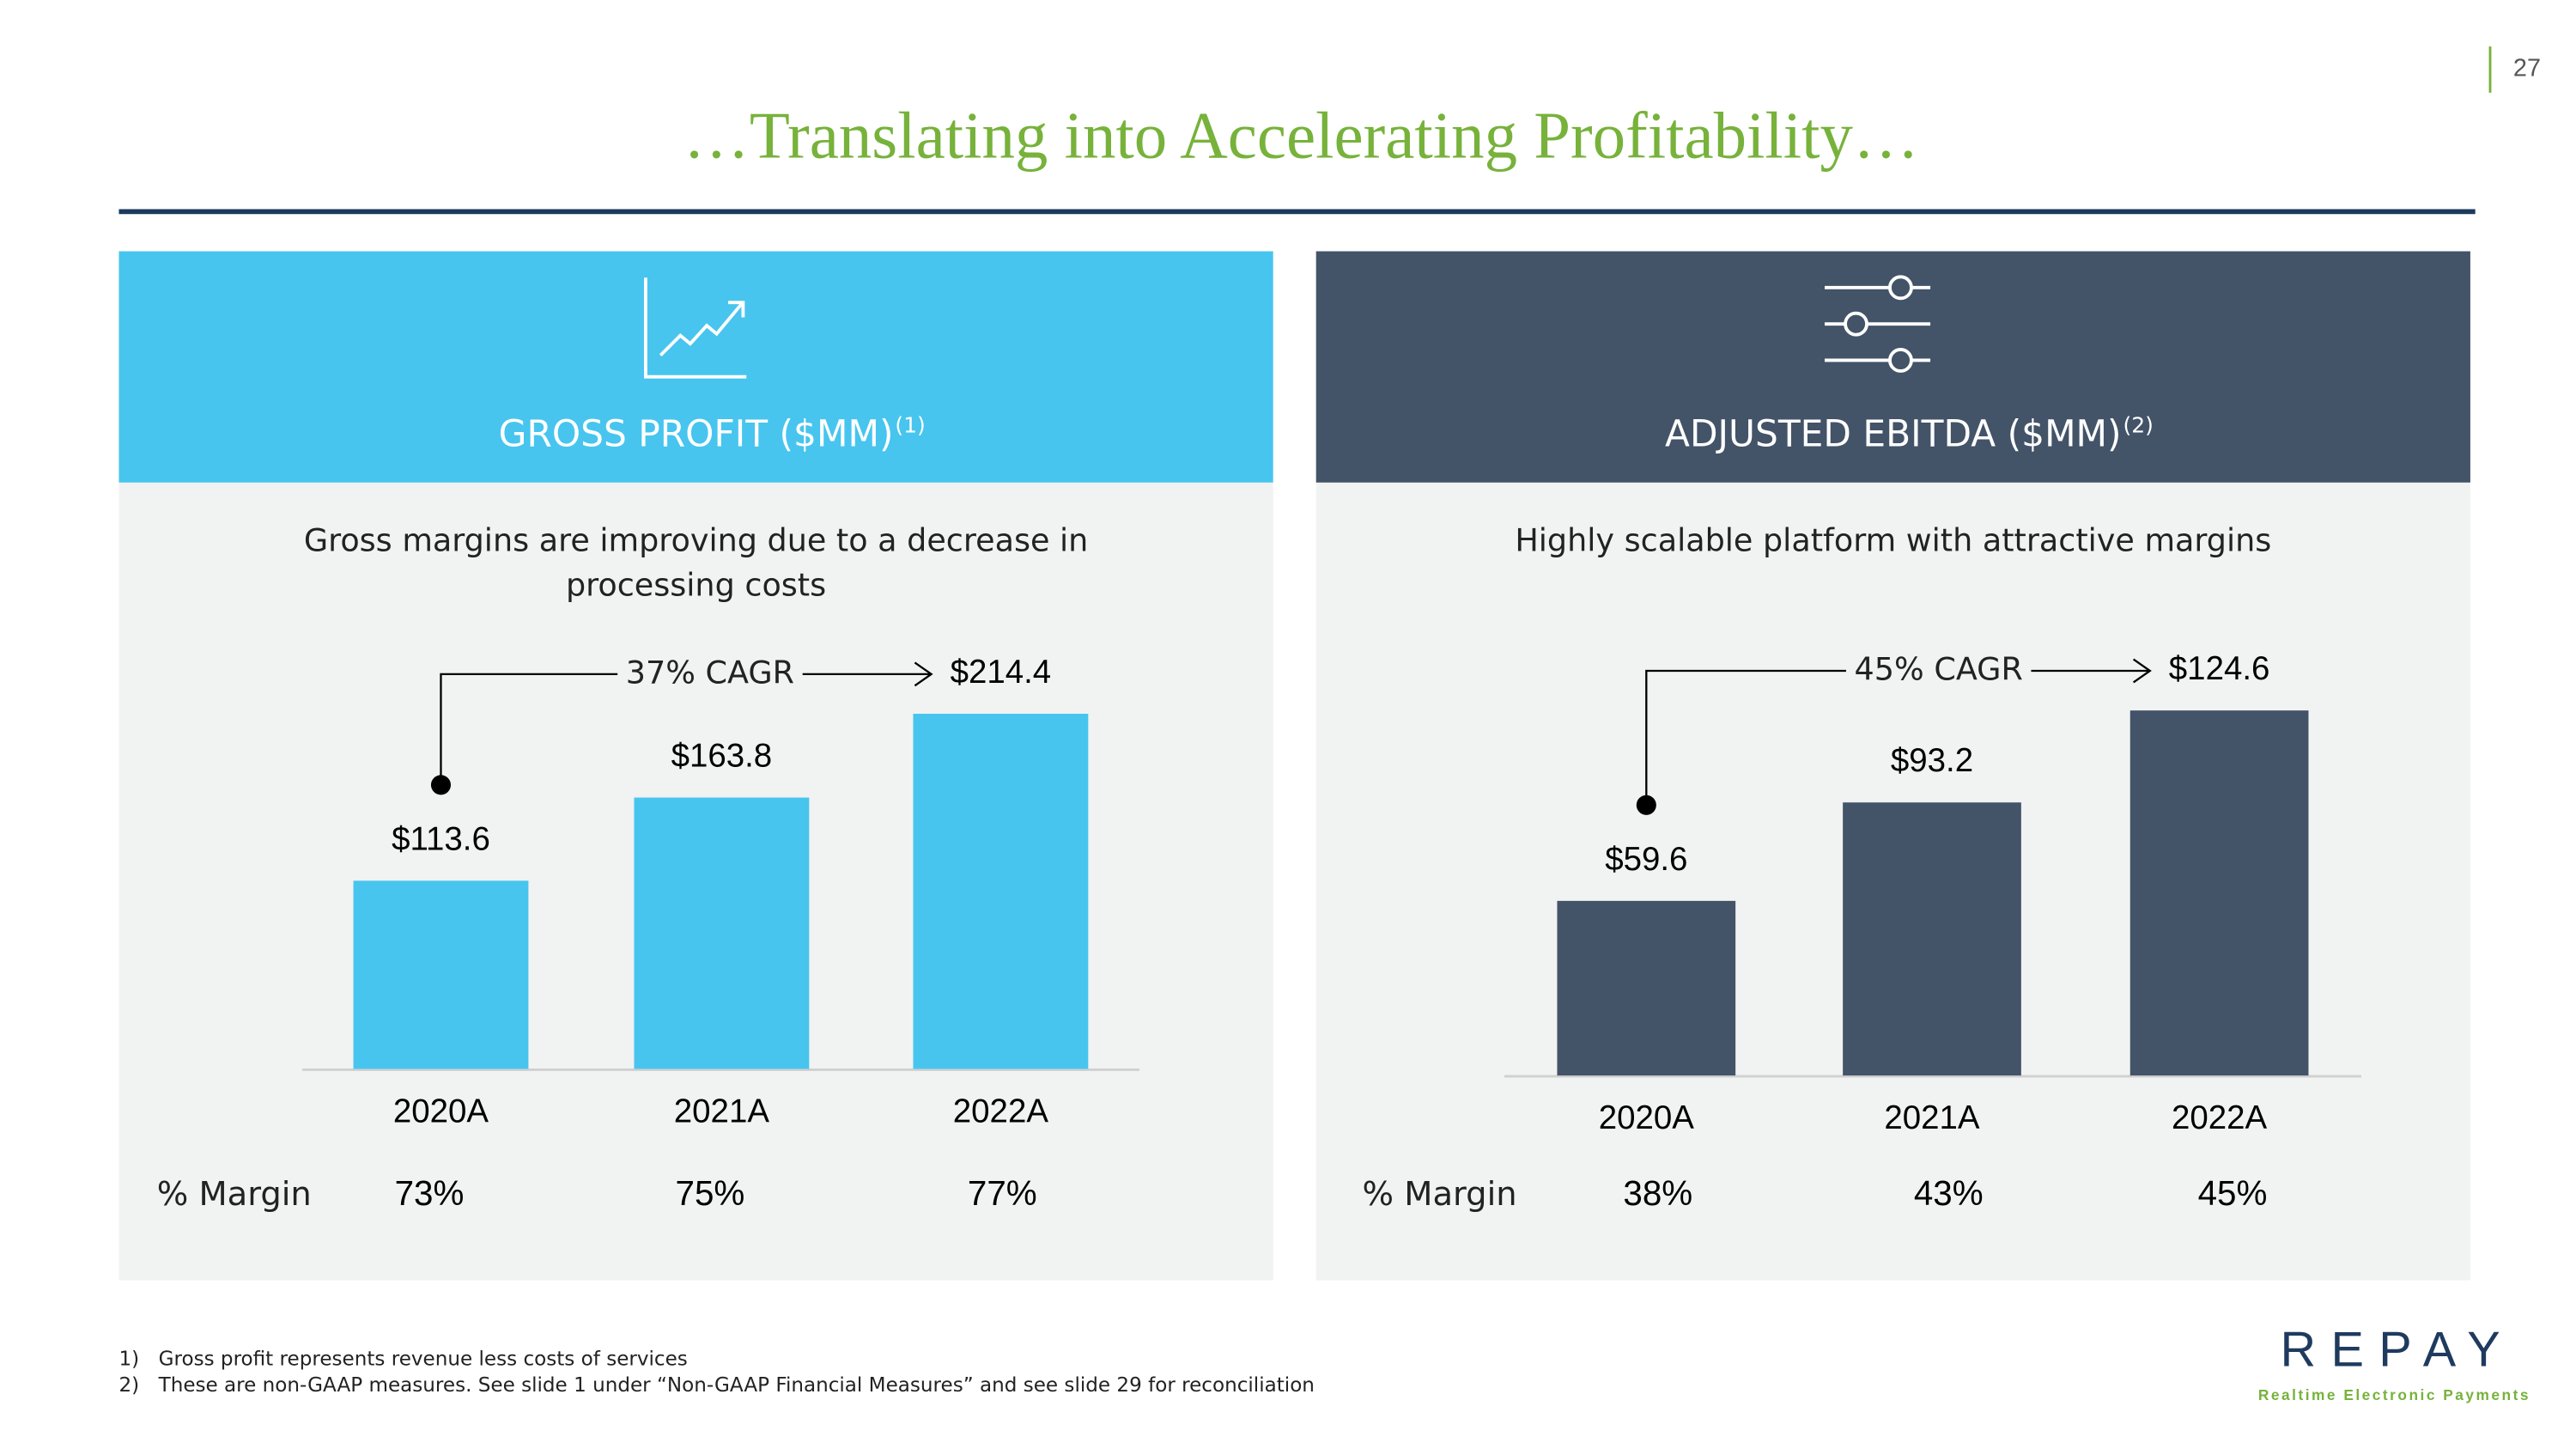 The width and height of the screenshot is (2576, 1449). What do you see at coordinates (2527, 68) in the screenshot?
I see `page-number: 27` at bounding box center [2527, 68].